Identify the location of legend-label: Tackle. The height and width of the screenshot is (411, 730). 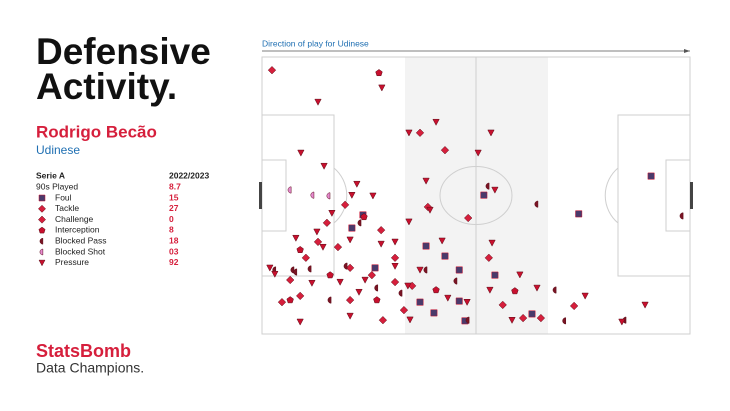
(67, 208).